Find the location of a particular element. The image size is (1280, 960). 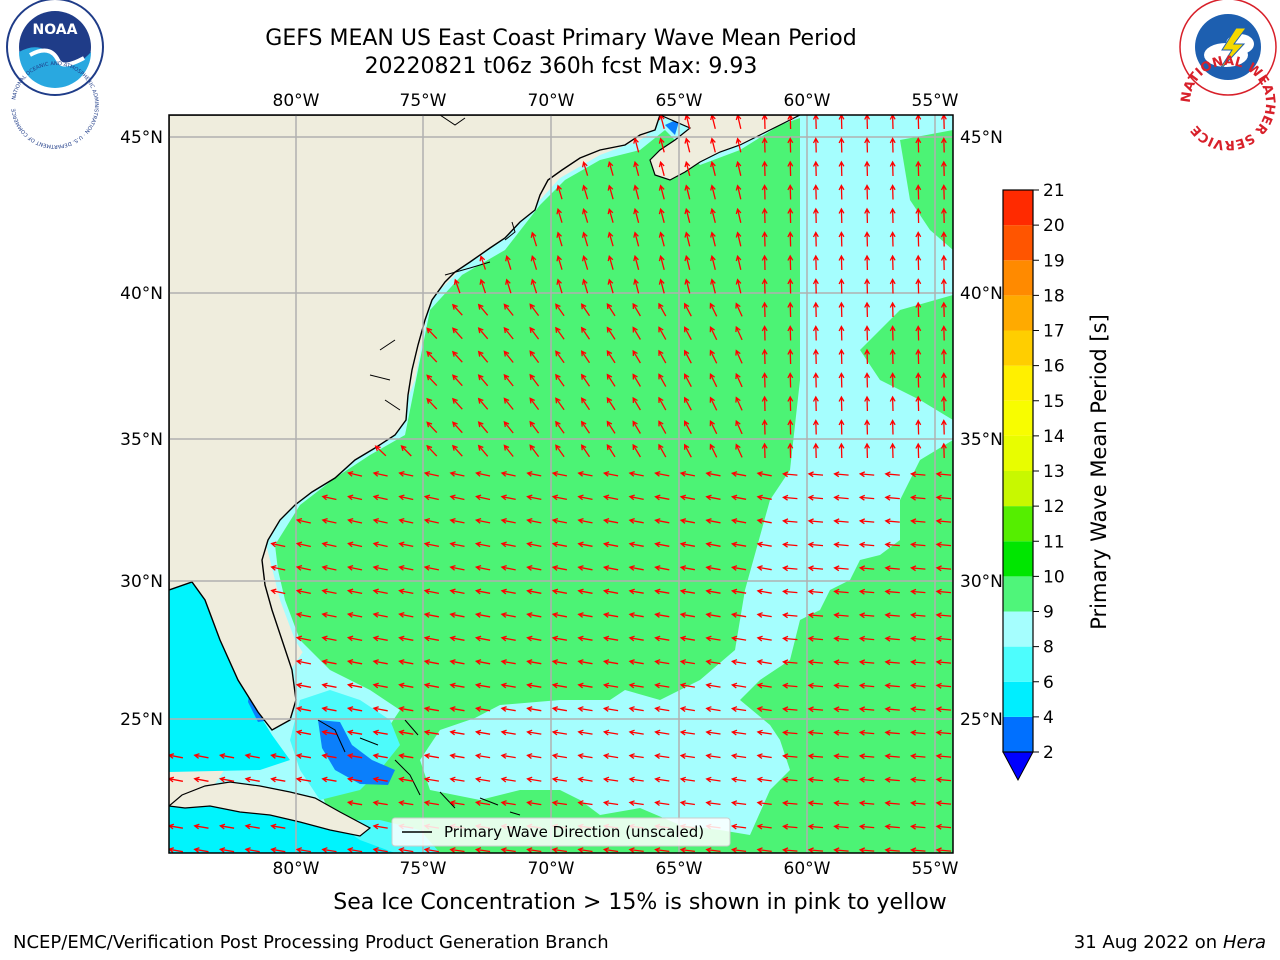

colorbar-tick-label: 17 is located at coordinates (1054, 332).